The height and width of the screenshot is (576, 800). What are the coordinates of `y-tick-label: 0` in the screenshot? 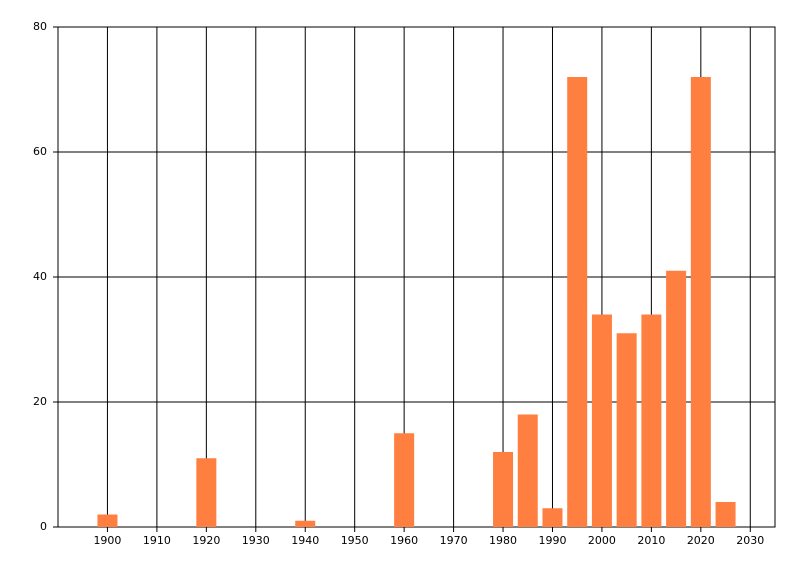 It's located at (43, 526).